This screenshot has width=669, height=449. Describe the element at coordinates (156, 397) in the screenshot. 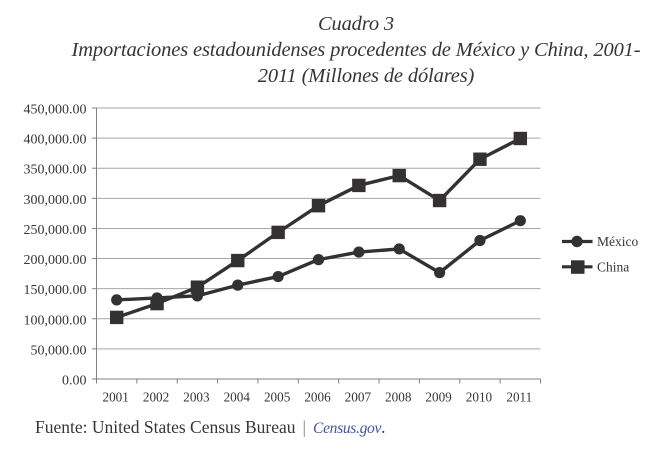

I see `svg-text: 2002` at that location.